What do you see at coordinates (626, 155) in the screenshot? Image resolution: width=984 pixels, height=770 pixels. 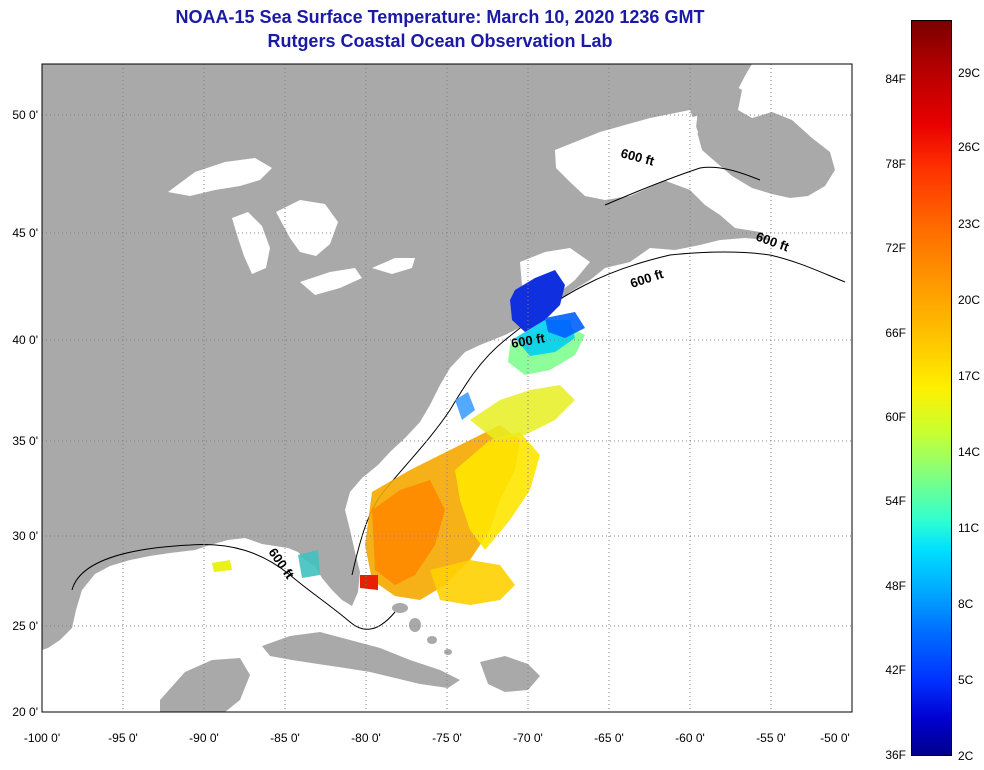 I see `water-gulf-st-lawrence` at bounding box center [626, 155].